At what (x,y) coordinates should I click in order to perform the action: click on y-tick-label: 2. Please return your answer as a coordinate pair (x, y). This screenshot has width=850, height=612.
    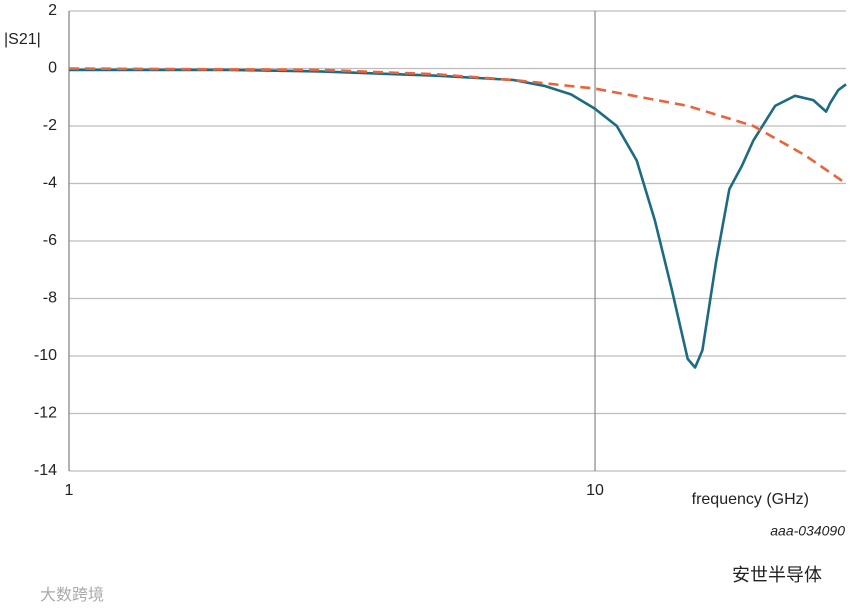
    Looking at the image, I should click on (52, 10).